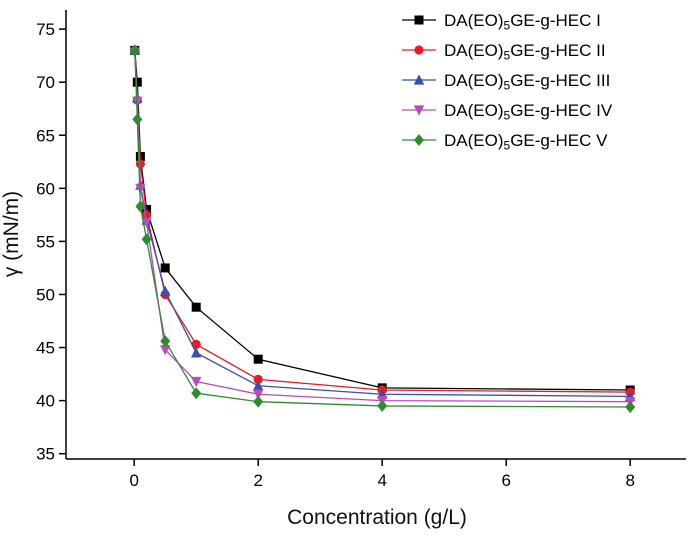 The image size is (700, 546). I want to click on x-tick-label: 4, so click(381, 480).